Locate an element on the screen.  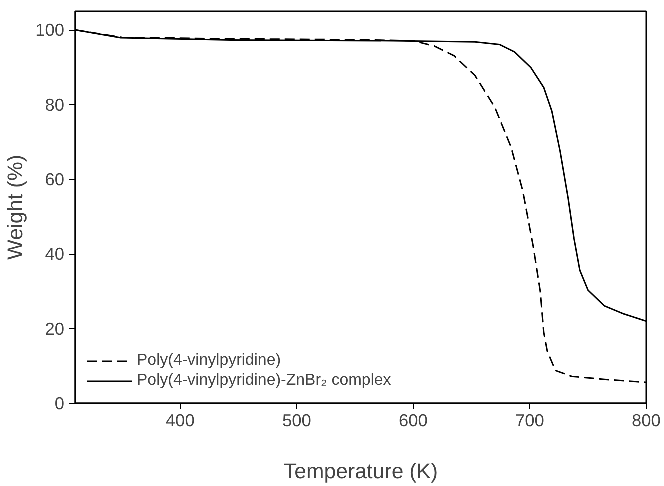
x-tick-label: 800 is located at coordinates (646, 420).